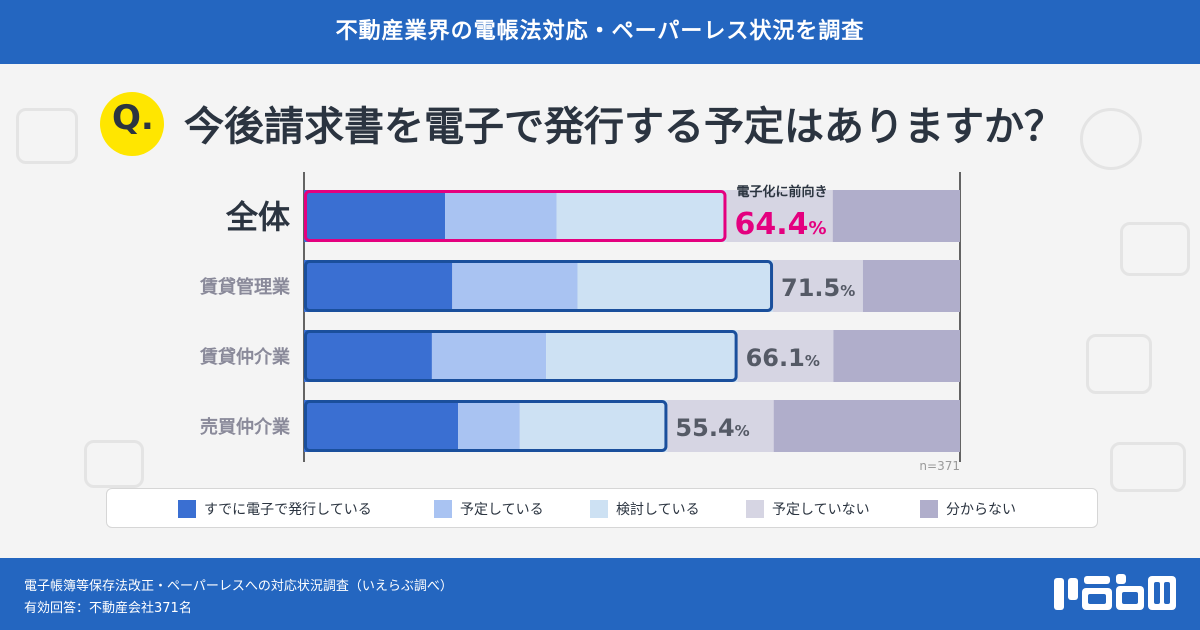 Image resolution: width=1200 pixels, height=630 pixels. I want to click on legend-item: 分からない, so click(968, 509).